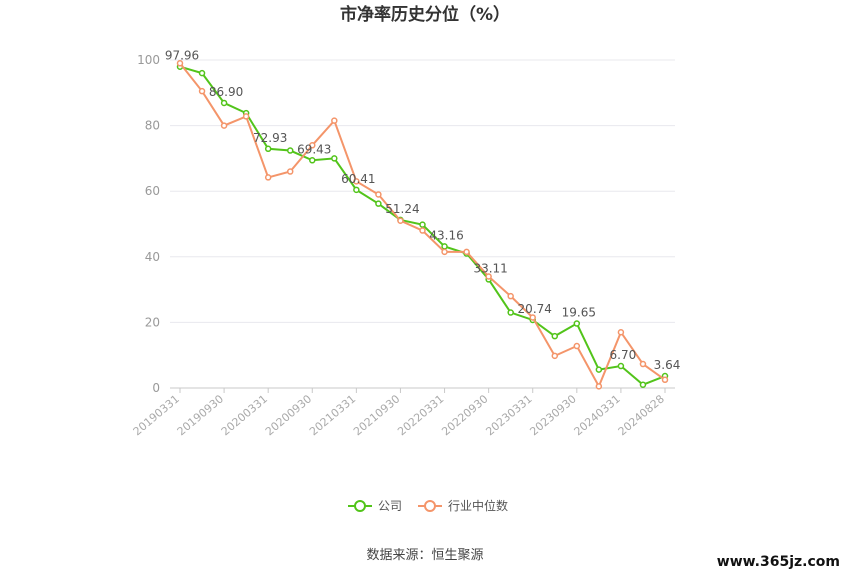  I want to click on legend: 公司 行业中位数, so click(428, 505).